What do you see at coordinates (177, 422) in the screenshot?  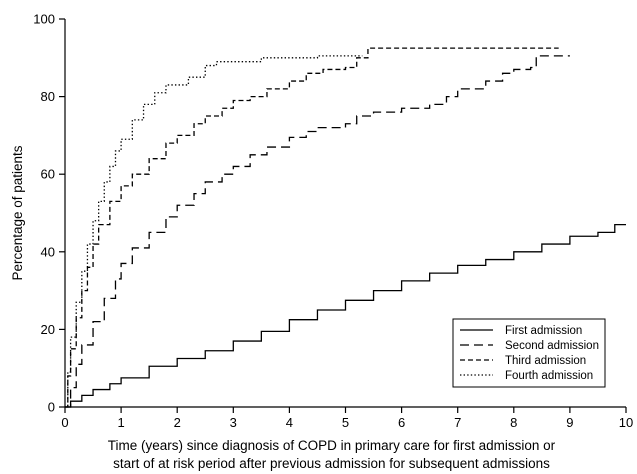 I see `x-tick-label: 2` at bounding box center [177, 422].